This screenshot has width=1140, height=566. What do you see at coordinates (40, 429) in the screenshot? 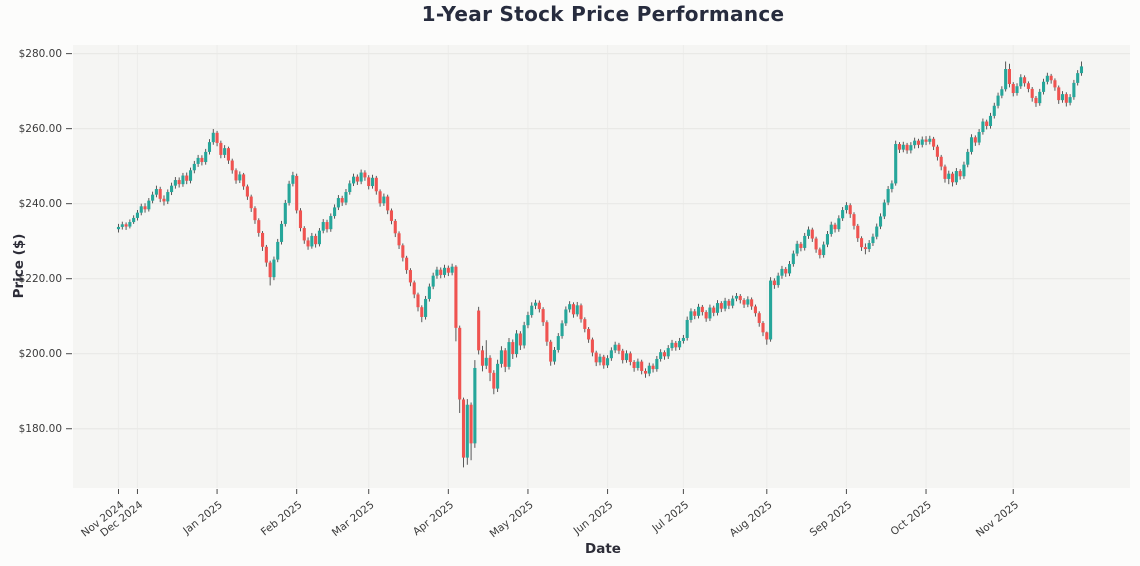
I see `y-tick-label: $180.00` at bounding box center [40, 429].